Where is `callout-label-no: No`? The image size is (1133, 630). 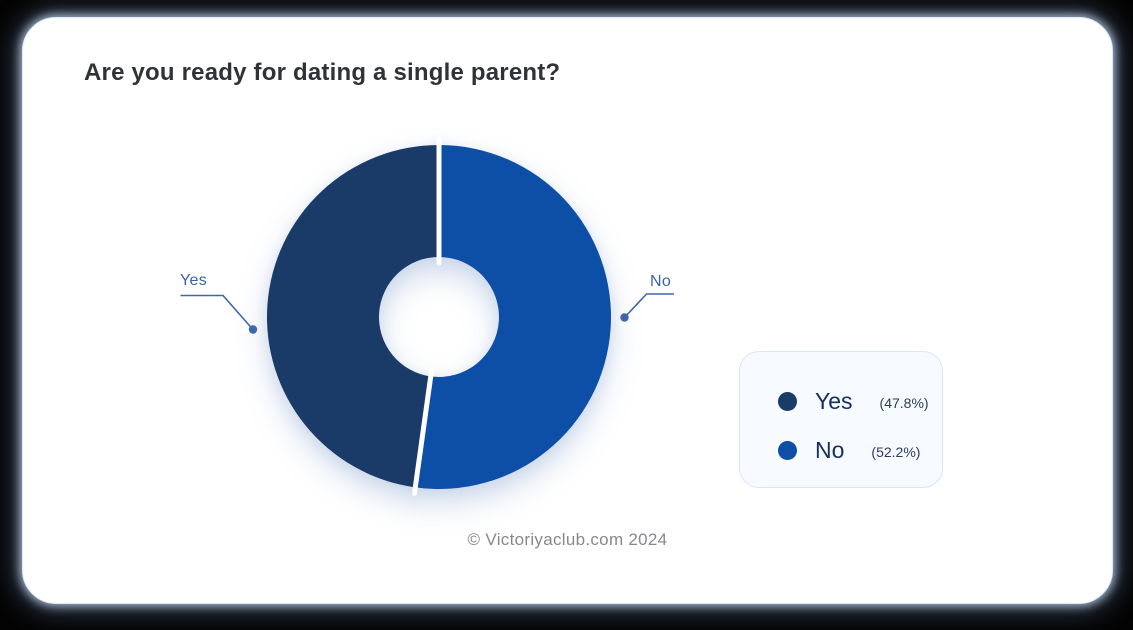 callout-label-no: No is located at coordinates (661, 281).